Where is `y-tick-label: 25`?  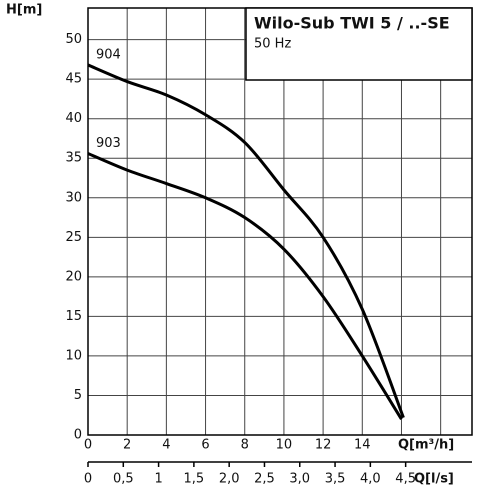
y-tick-label: 25 is located at coordinates (73, 237).